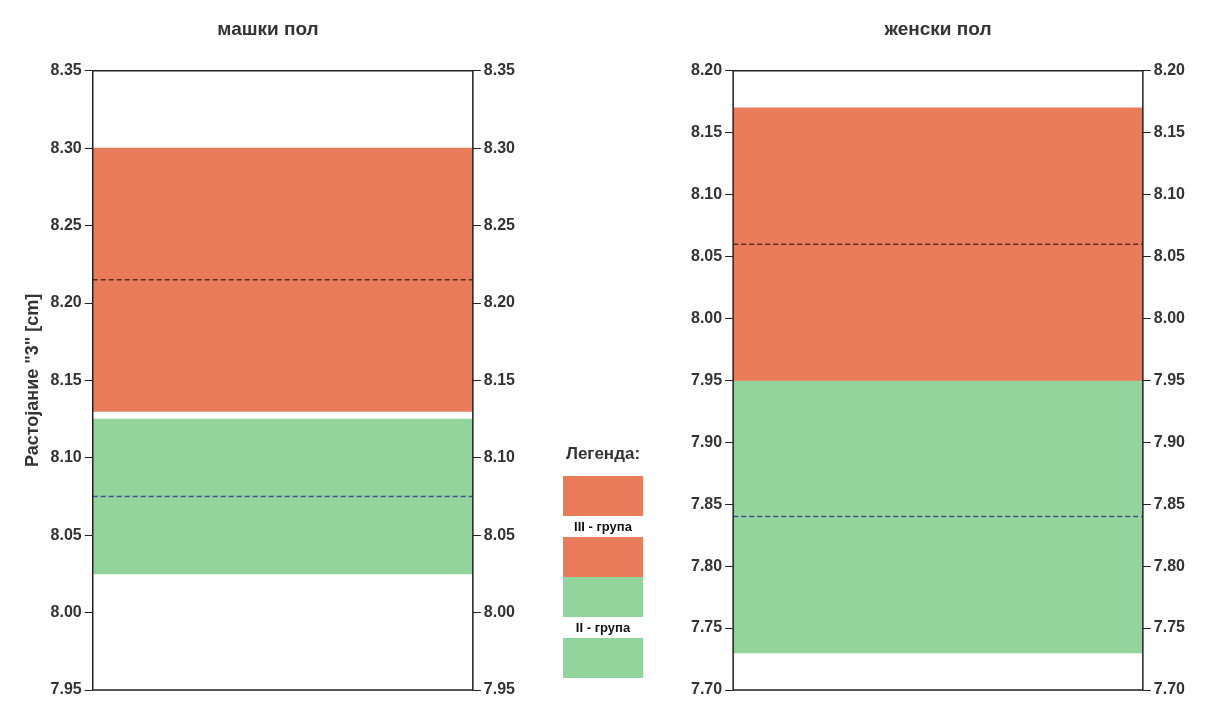  What do you see at coordinates (707, 503) in the screenshot?
I see `y-tick-label: 7.85` at bounding box center [707, 503].